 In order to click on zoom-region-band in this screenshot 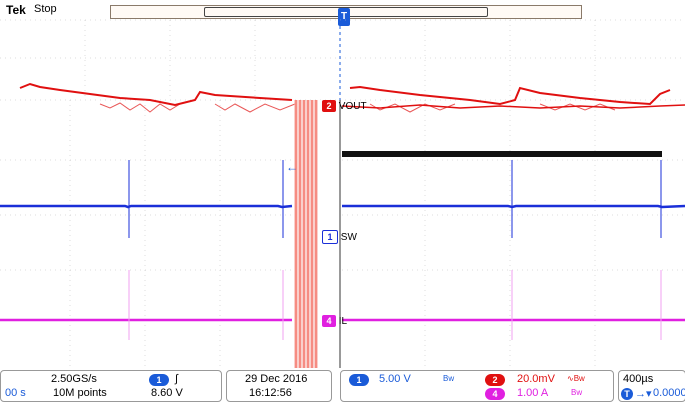, I will do `click(306, 234)`.